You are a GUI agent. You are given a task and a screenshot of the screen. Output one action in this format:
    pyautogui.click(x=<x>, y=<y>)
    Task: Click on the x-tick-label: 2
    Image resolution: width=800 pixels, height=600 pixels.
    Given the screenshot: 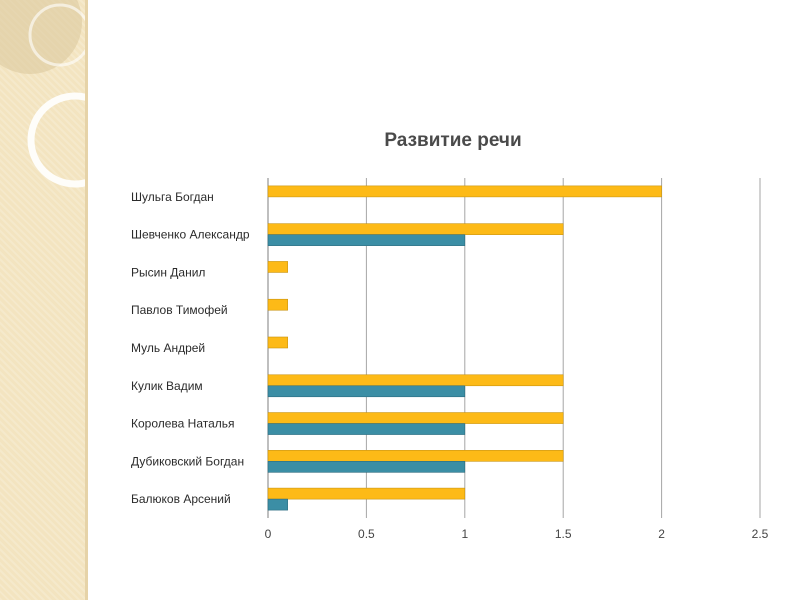 What is the action you would take?
    pyautogui.click(x=661, y=534)
    